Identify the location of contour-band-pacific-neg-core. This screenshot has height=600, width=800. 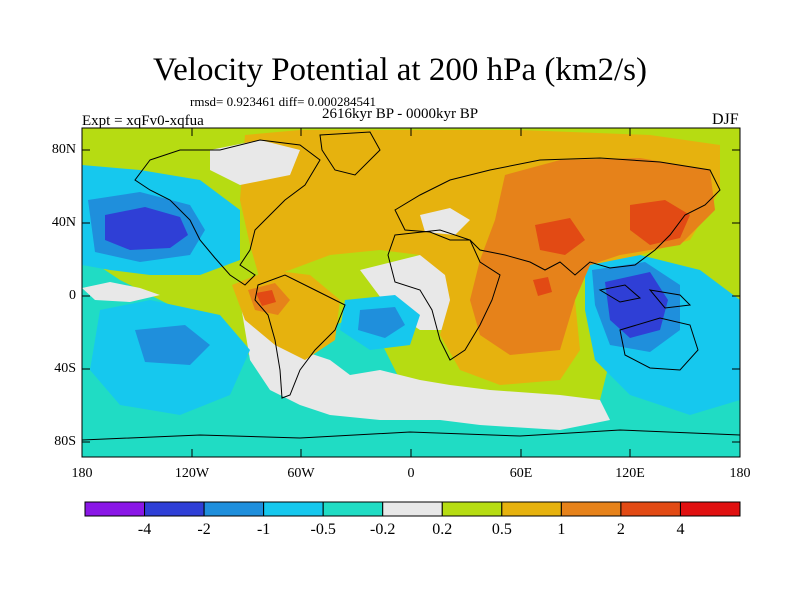
(146, 228).